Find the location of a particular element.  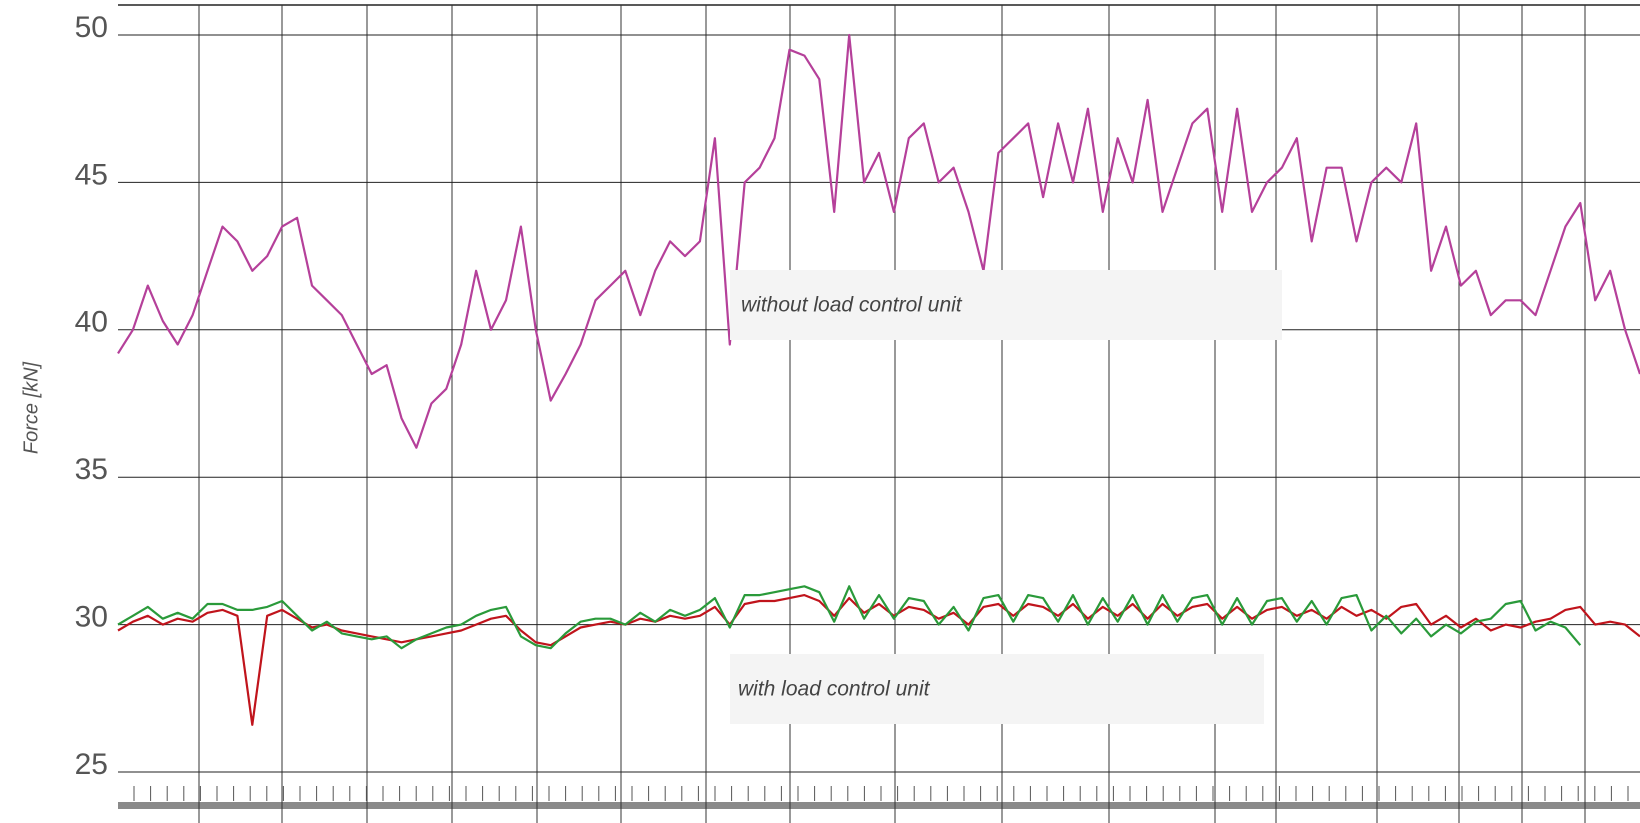

y-tick-label: 40 is located at coordinates (91, 322).